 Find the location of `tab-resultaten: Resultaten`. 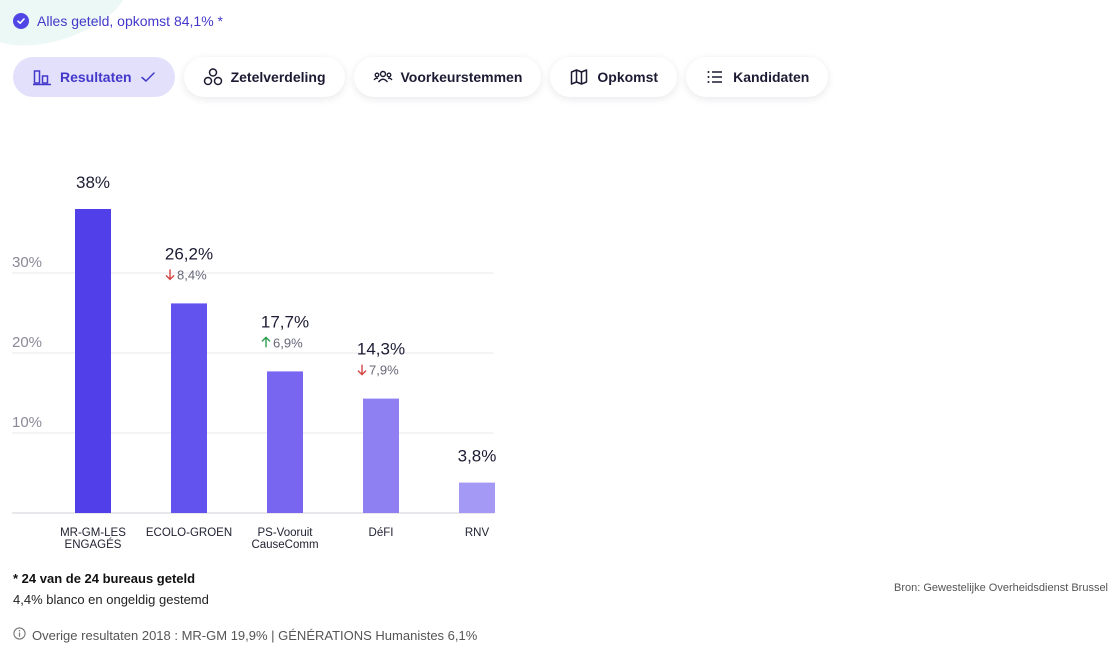

tab-resultaten: Resultaten is located at coordinates (94, 77).